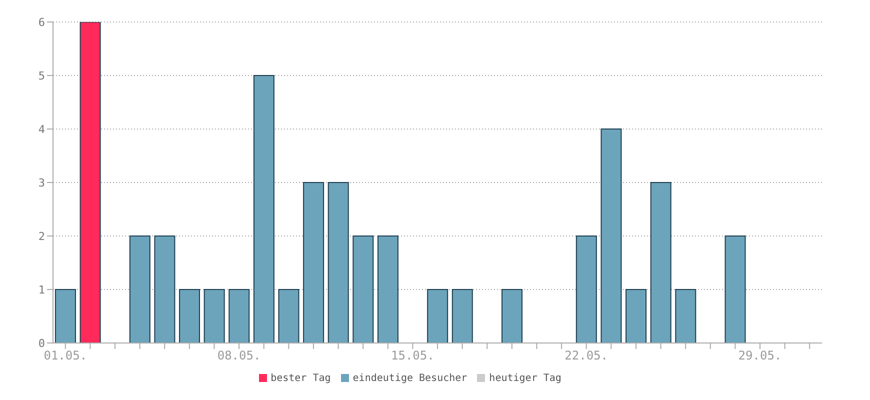  What do you see at coordinates (586, 355) in the screenshot?
I see `x-tick-label: 22.05.` at bounding box center [586, 355].